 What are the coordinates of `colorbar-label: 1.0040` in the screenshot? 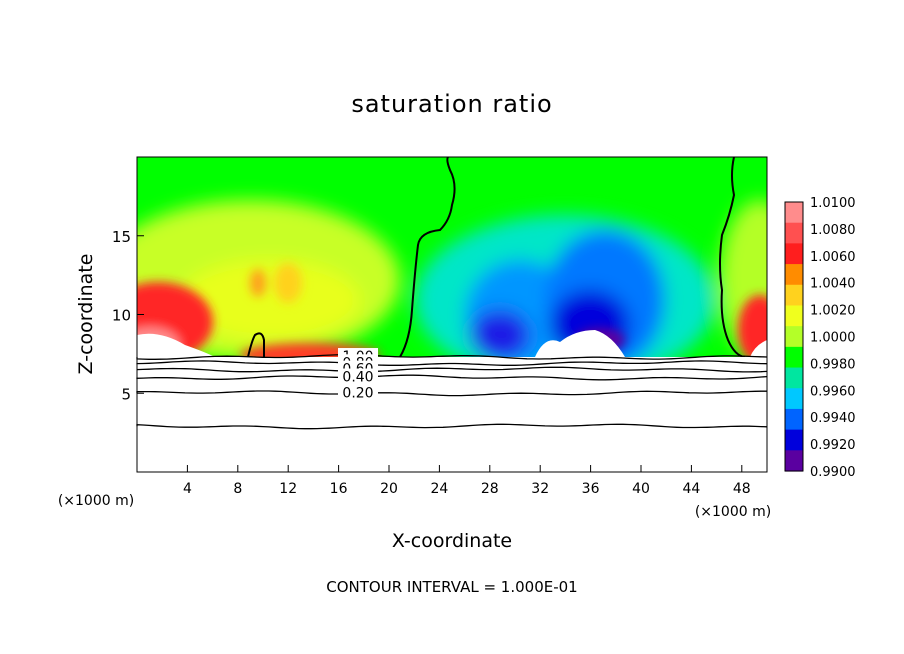 It's located at (833, 284).